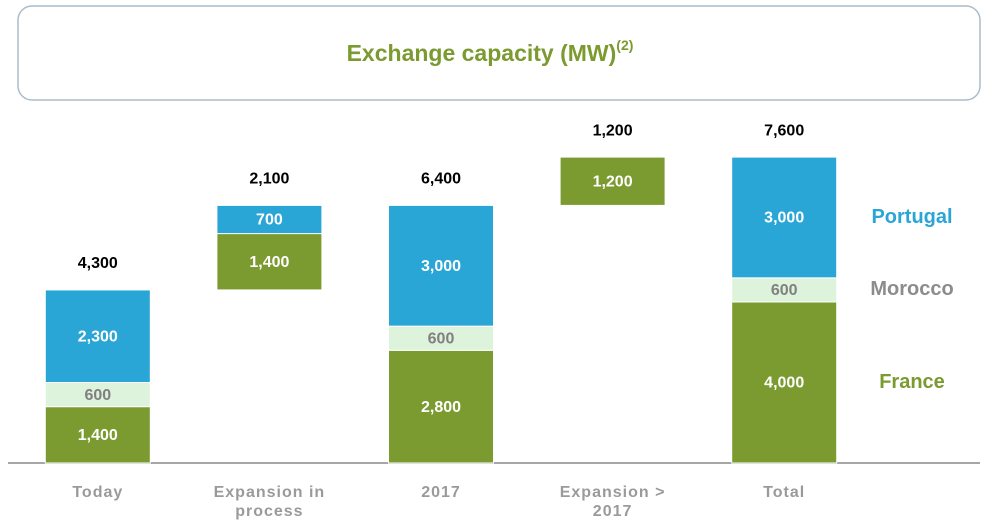 Image resolution: width=983 pixels, height=528 pixels. Describe the element at coordinates (98, 492) in the screenshot. I see `x-tick-label: Today` at that location.